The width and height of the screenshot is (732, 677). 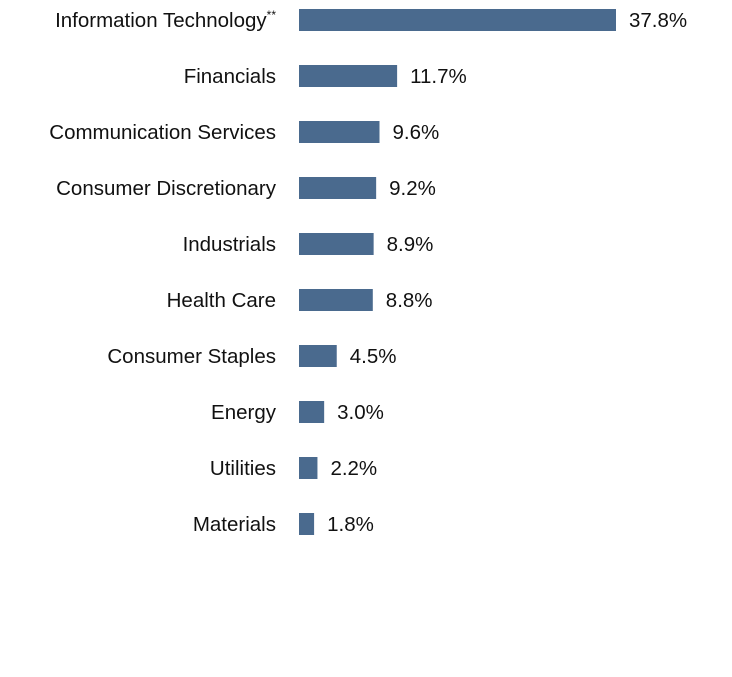 I want to click on category-label-utilities: Utilities, so click(x=243, y=468).